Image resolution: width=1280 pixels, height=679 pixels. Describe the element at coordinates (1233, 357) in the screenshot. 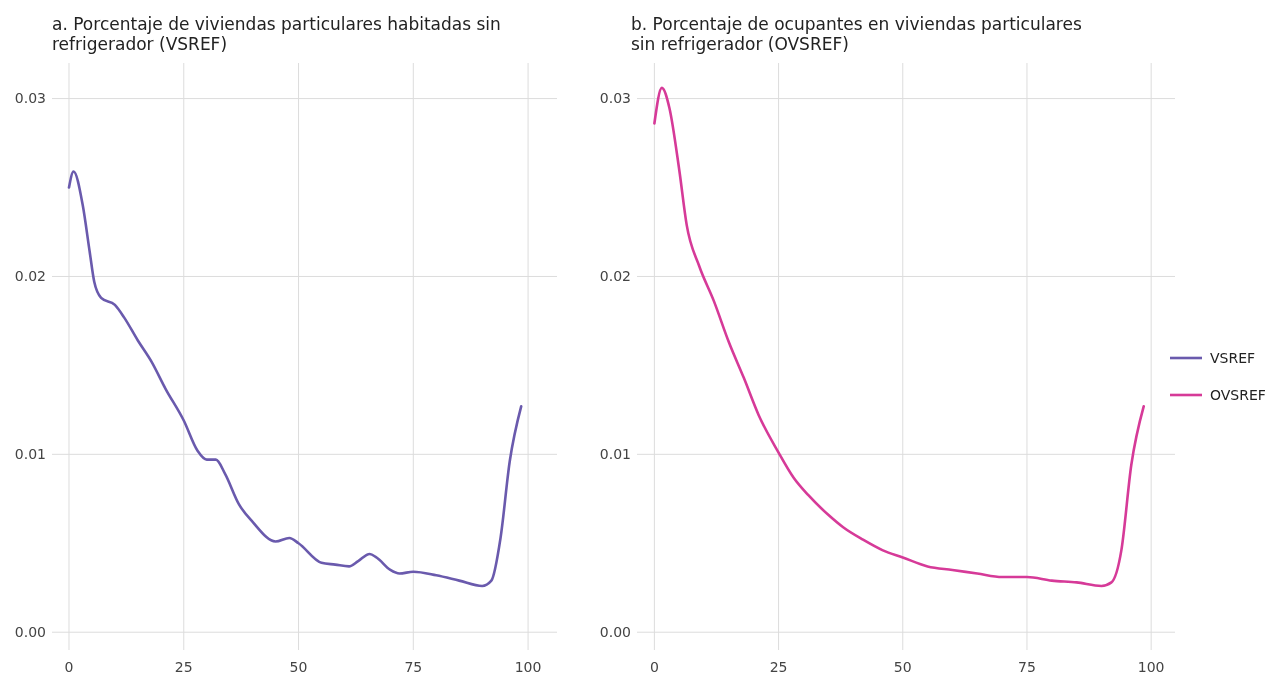

I see `legend-label: VSREF` at that location.